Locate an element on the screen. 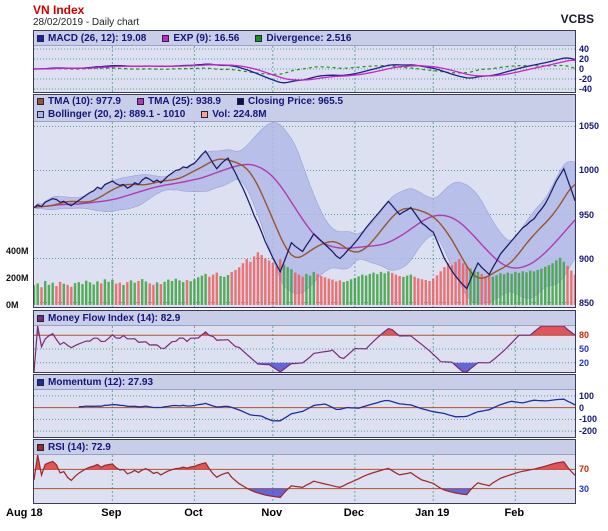  mfi-legend-label: Money Flow Index (14): 82.9 is located at coordinates (114, 318).